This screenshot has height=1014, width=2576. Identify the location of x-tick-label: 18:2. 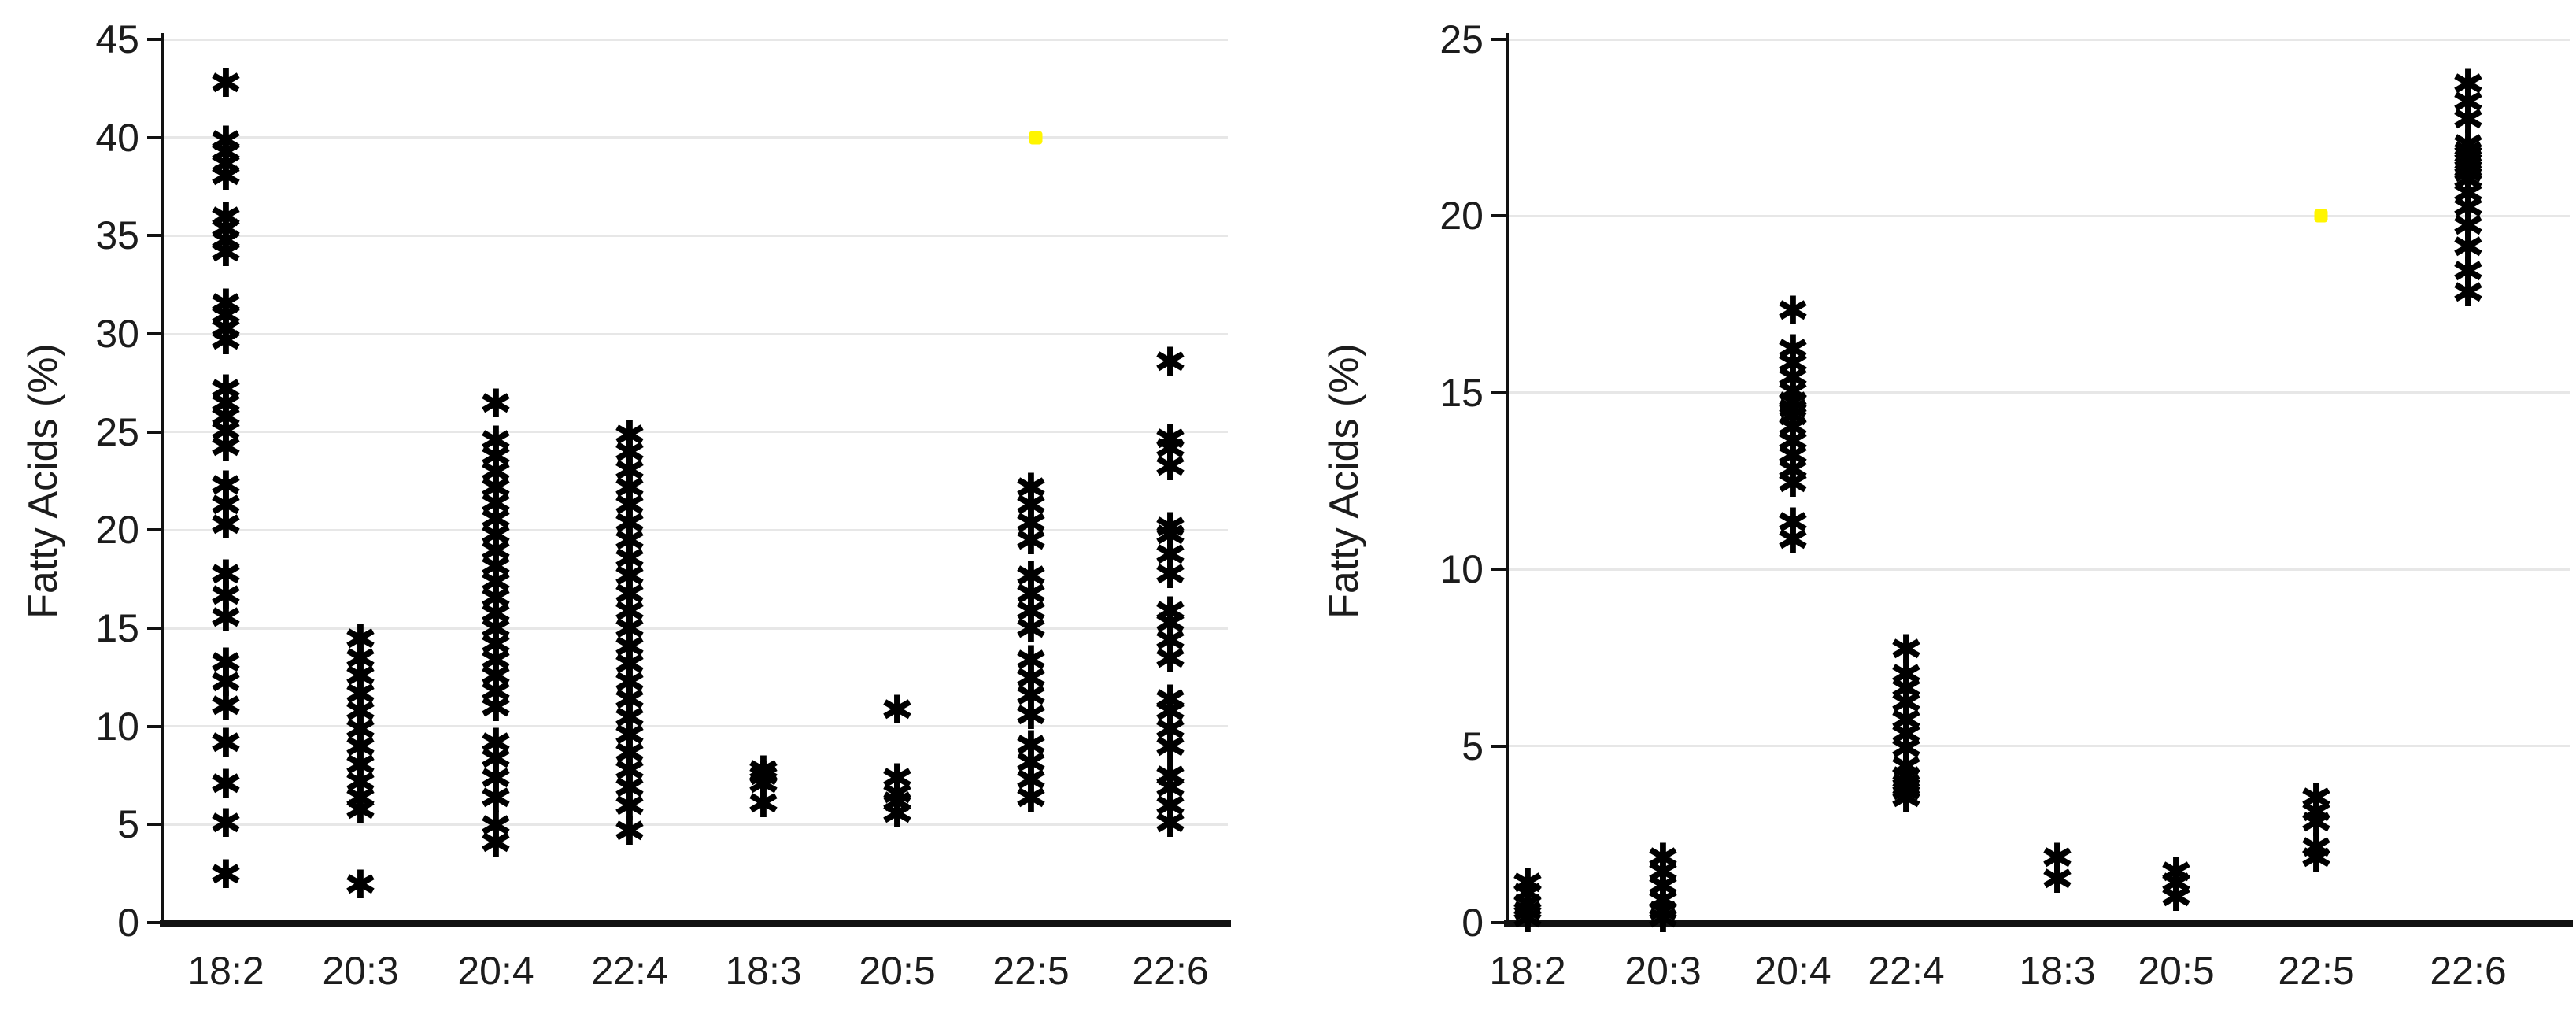
(1527, 971).